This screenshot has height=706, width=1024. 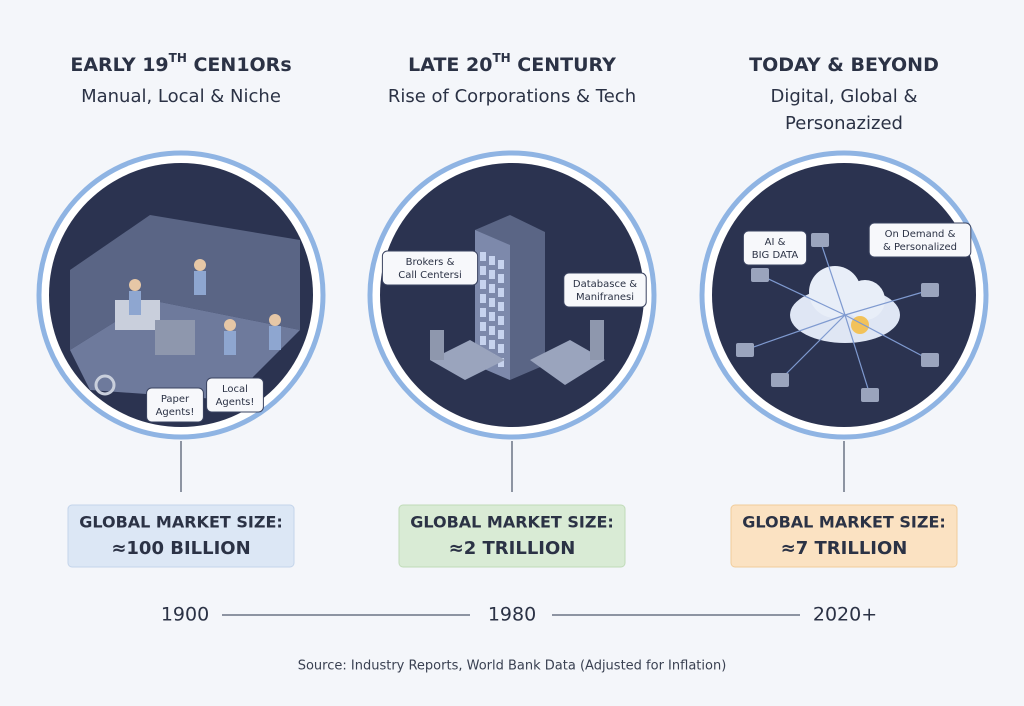 I want to click on title-text: CENTURY, so click(x=563, y=65).